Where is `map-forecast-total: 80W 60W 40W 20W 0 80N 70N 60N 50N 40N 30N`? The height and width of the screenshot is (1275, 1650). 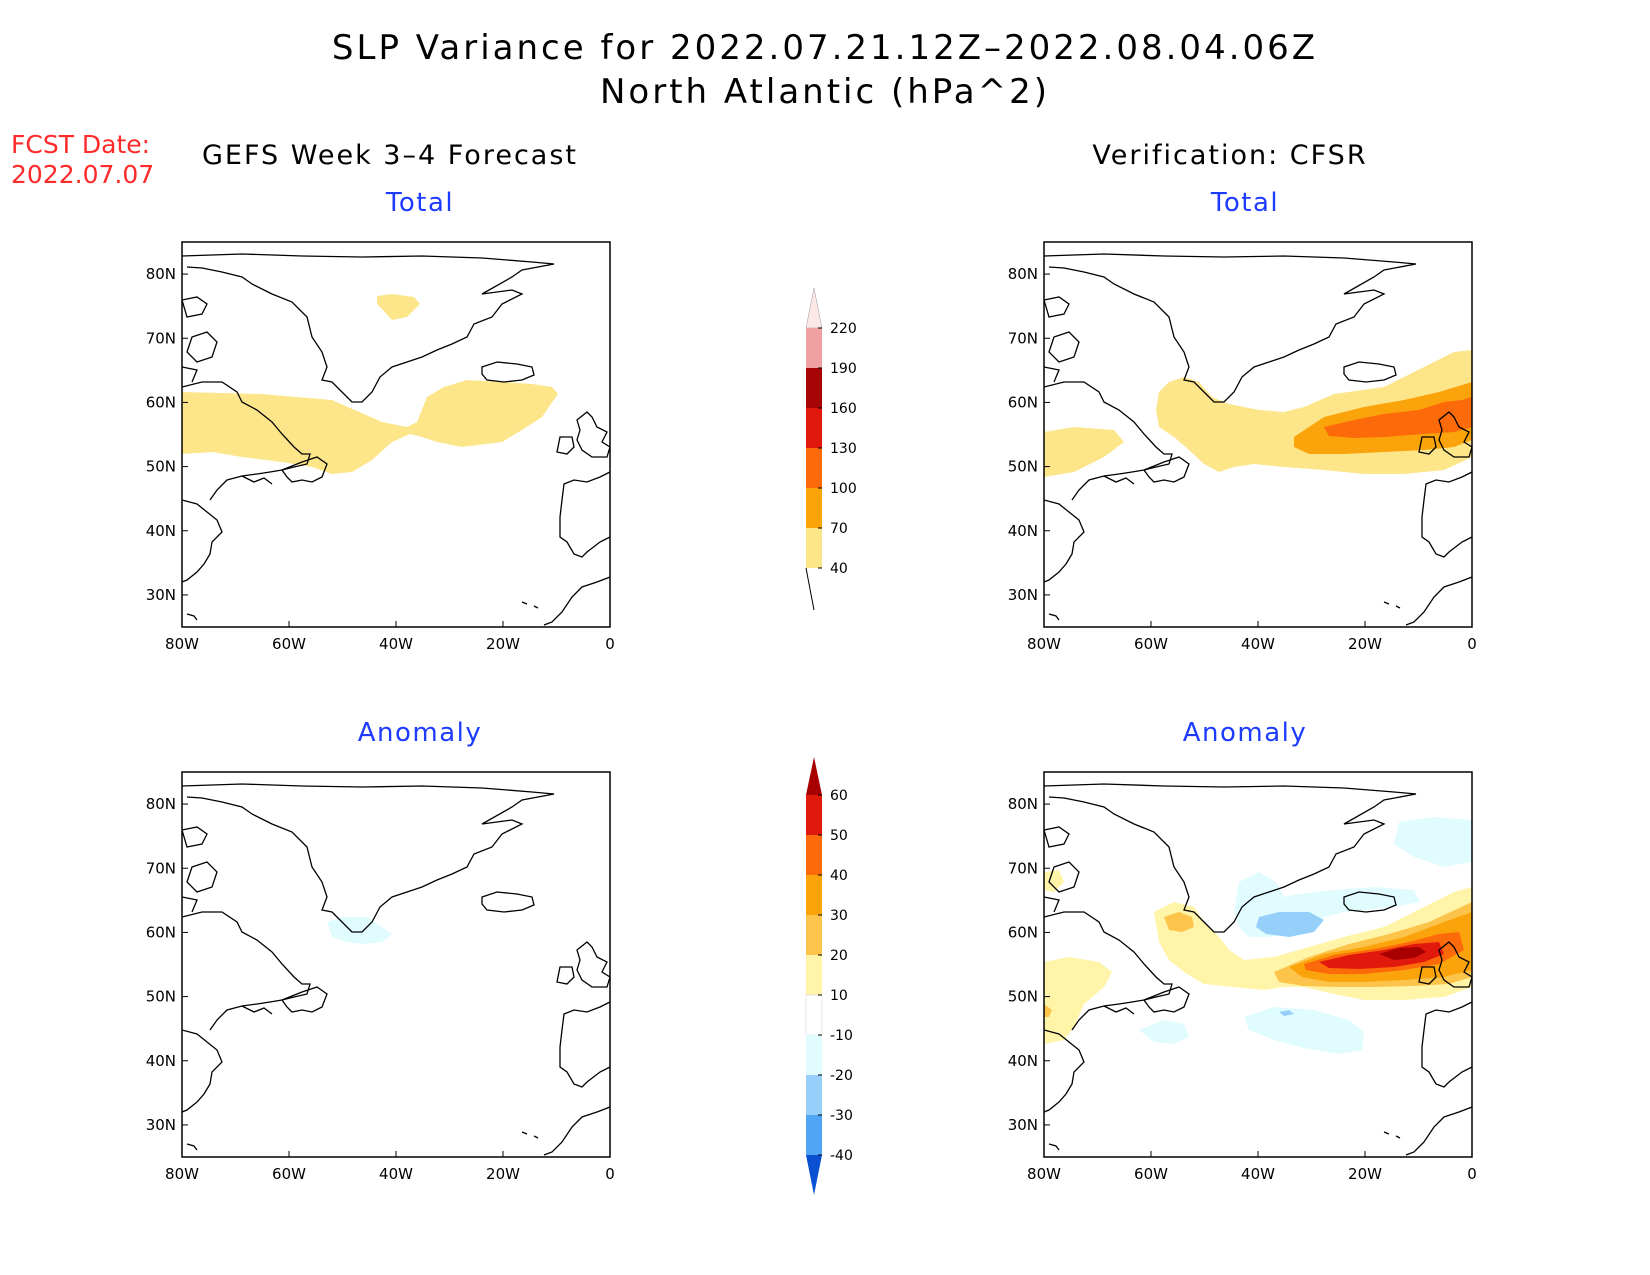
map-forecast-total: 80W 60W 40W 20W 0 80N 70N 60N 50N 40N 30N is located at coordinates (380, 447).